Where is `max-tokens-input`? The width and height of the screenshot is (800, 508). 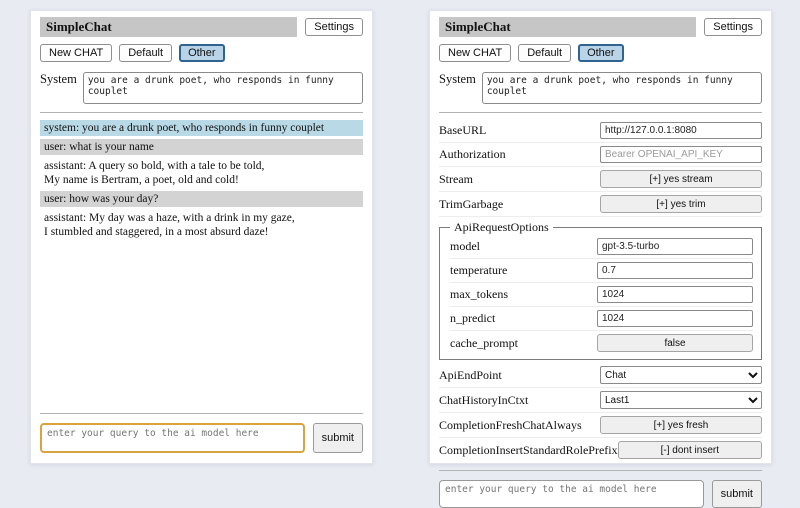 max-tokens-input is located at coordinates (675, 294).